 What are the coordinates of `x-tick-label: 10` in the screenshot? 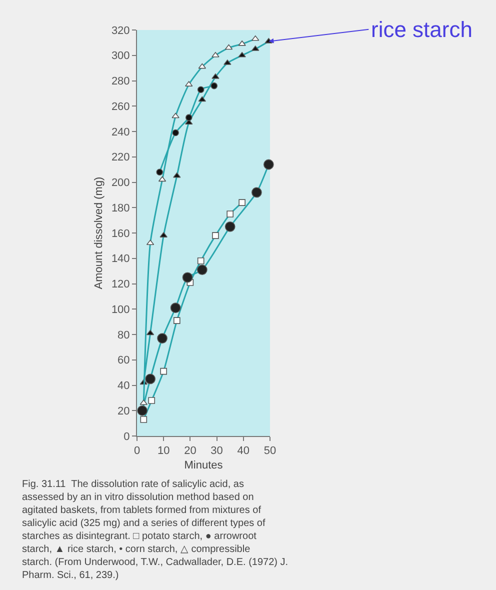 It's located at (163, 451).